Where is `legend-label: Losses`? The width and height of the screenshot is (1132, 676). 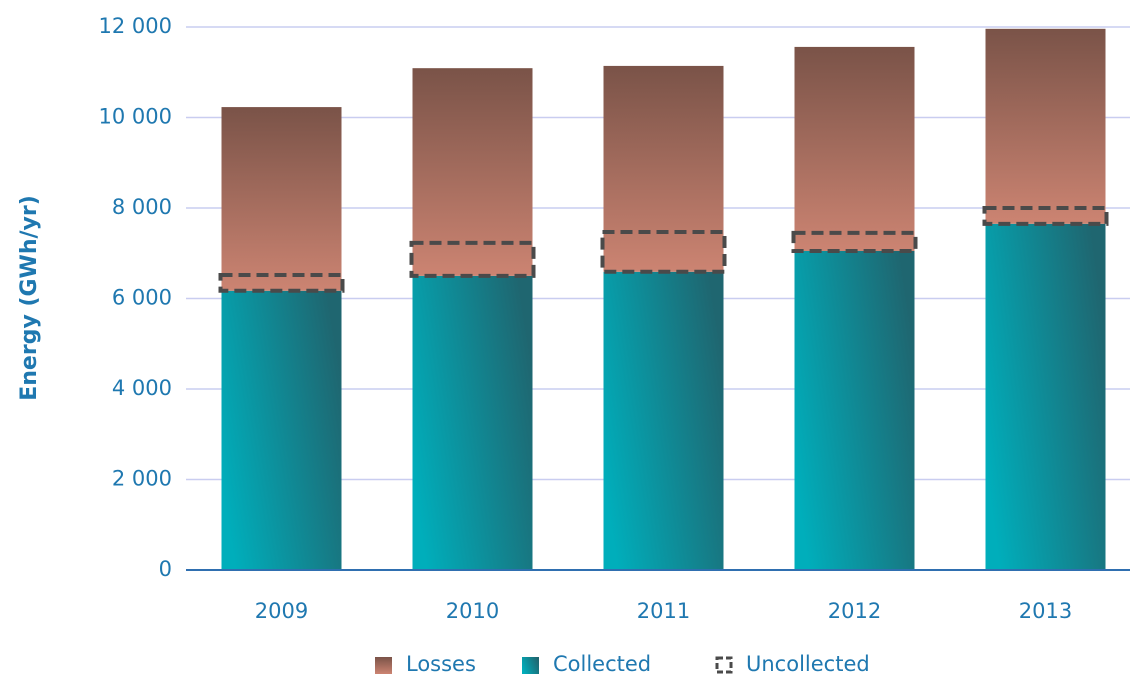 legend-label: Losses is located at coordinates (441, 664).